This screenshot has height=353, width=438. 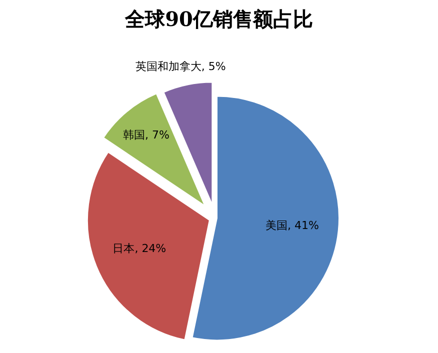 I want to click on slice-label: 美国, 41%, so click(x=292, y=225).